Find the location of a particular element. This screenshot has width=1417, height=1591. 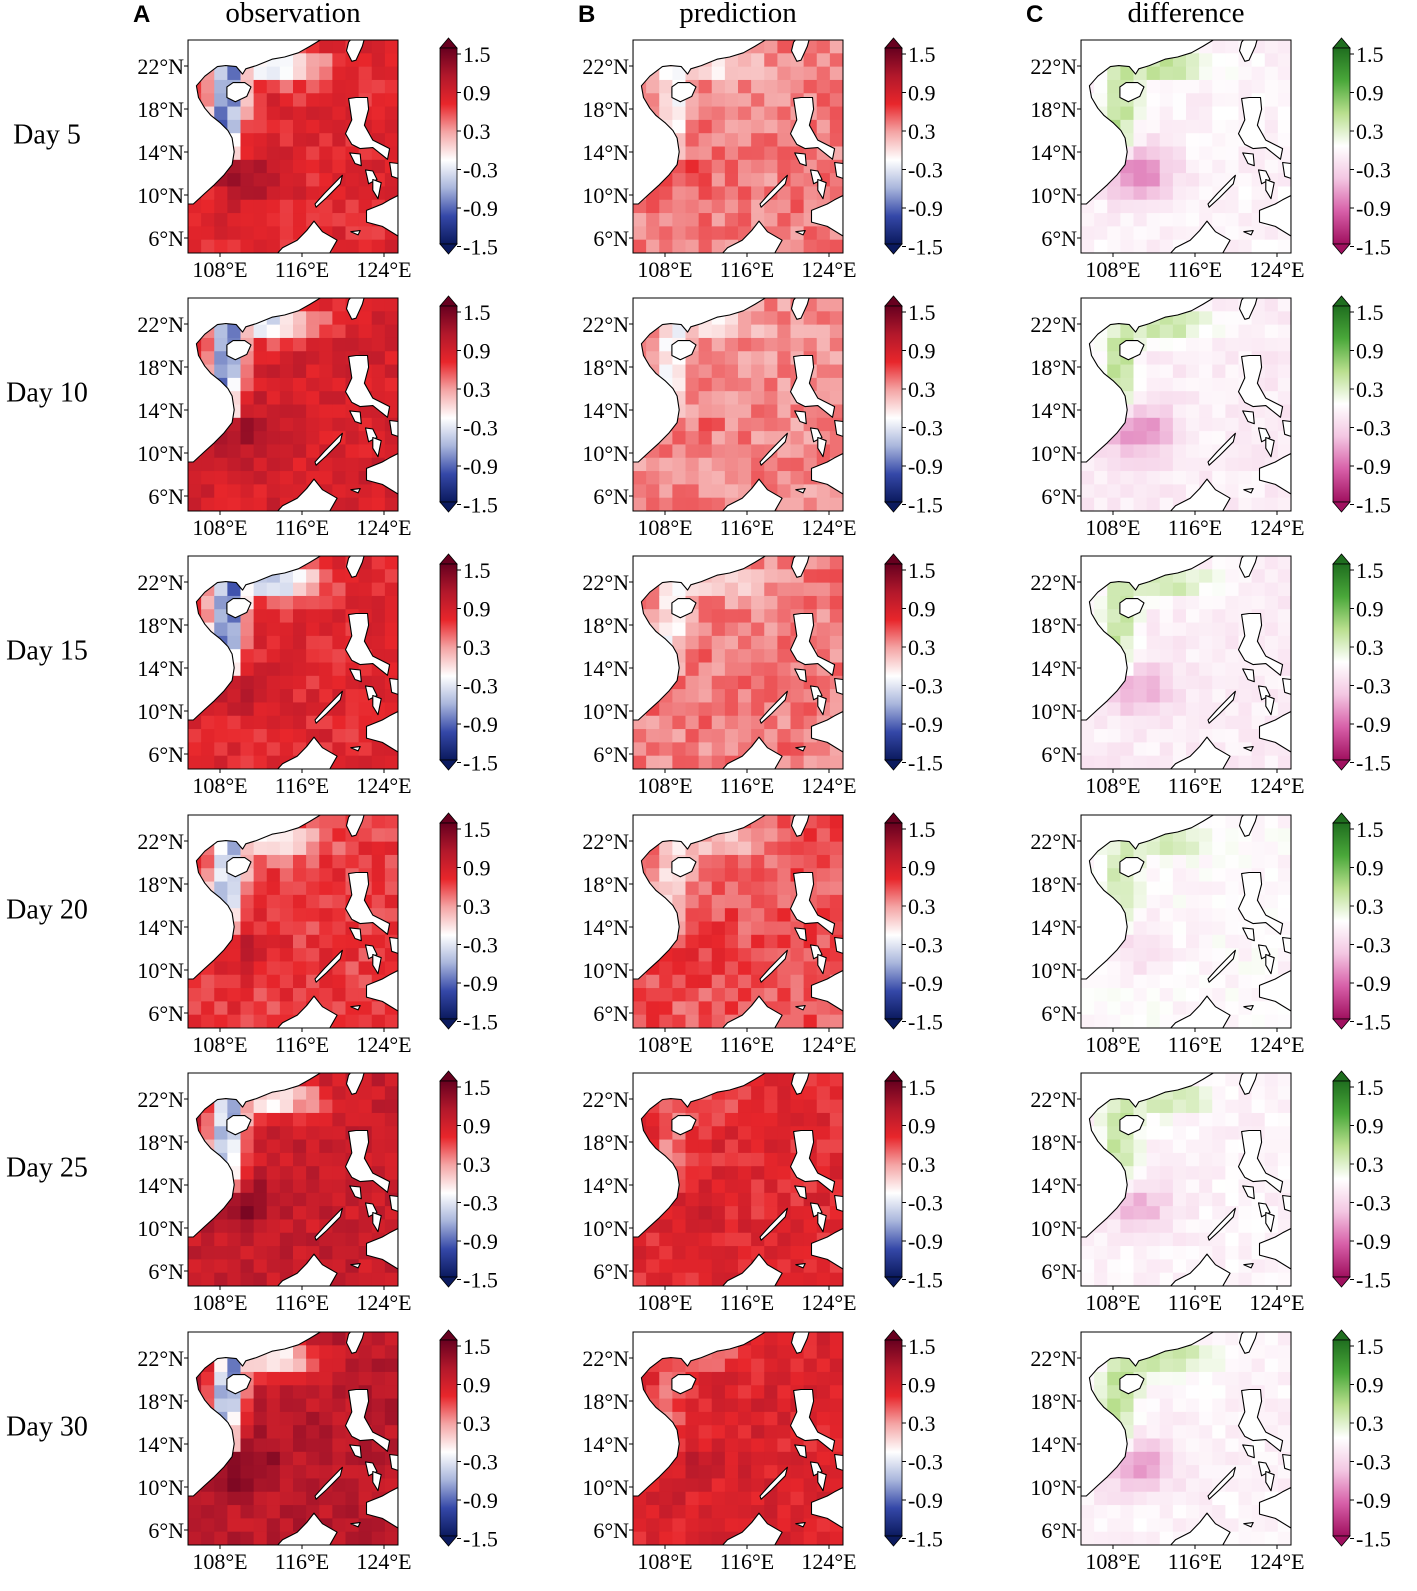

lat-tick-label: 10°N is located at coordinates (605, 1228).